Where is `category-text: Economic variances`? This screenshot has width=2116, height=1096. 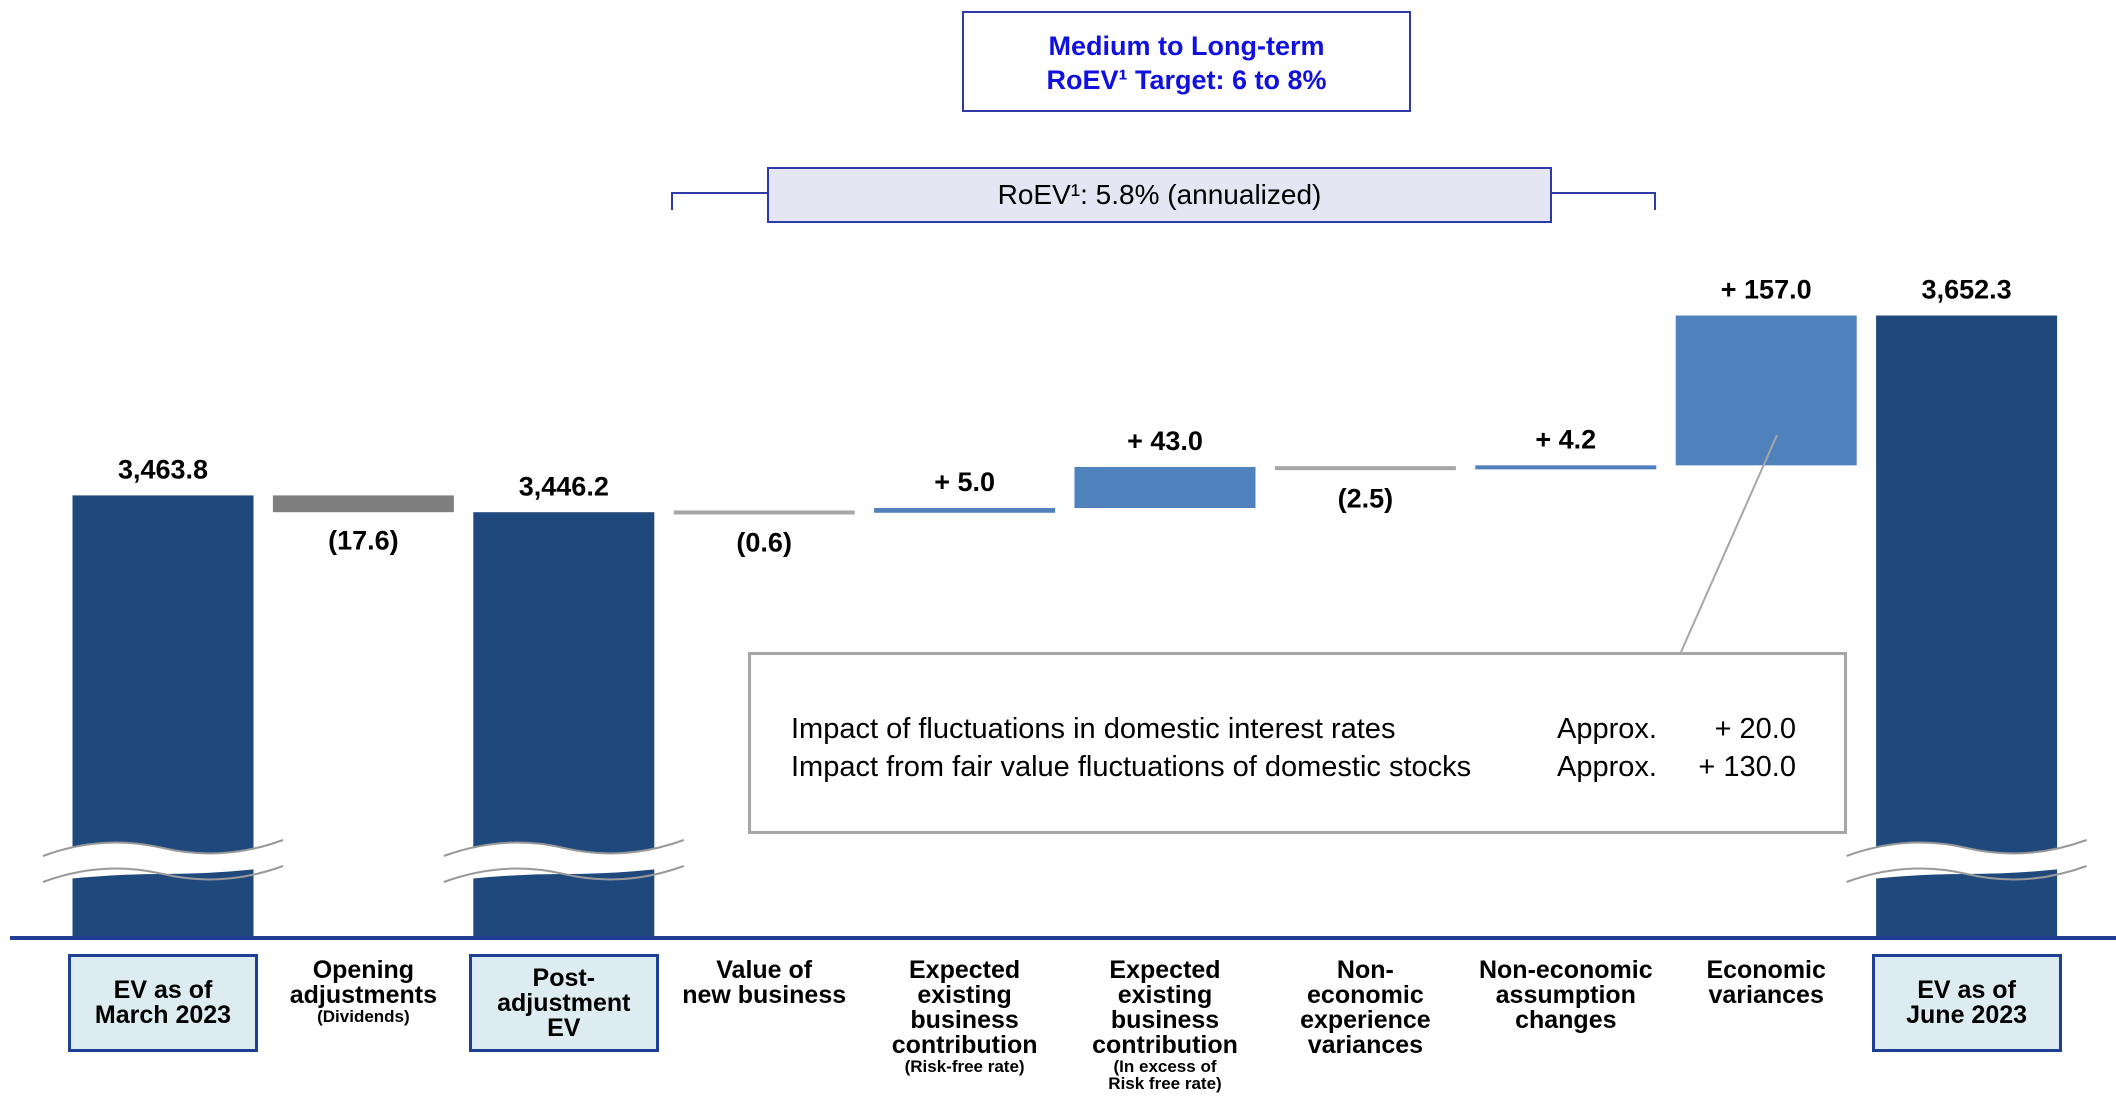
category-text: Economic variances is located at coordinates (1766, 982).